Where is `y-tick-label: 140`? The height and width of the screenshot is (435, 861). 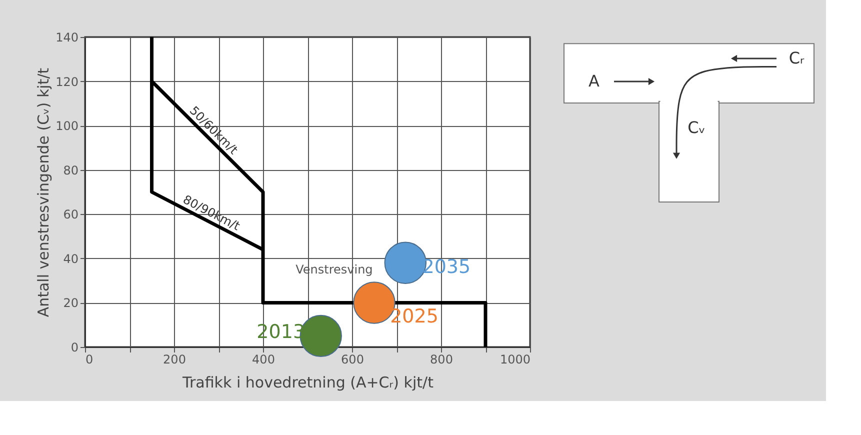
y-tick-label: 140 is located at coordinates (67, 37).